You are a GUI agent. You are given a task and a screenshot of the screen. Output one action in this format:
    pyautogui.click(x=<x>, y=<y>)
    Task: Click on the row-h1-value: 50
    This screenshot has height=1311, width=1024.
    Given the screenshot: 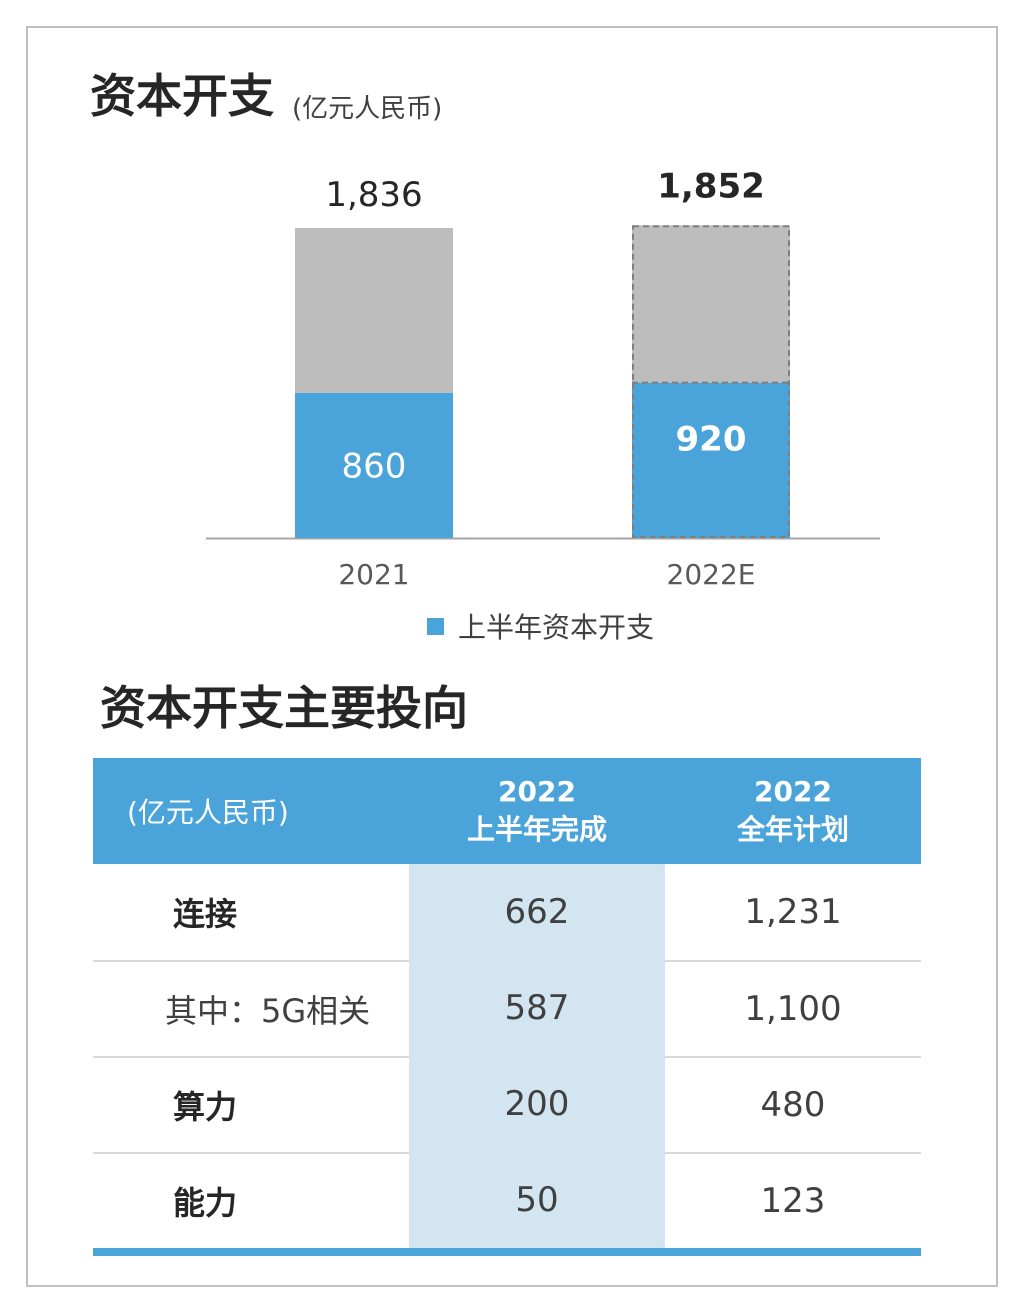 What is the action you would take?
    pyautogui.click(x=537, y=1200)
    